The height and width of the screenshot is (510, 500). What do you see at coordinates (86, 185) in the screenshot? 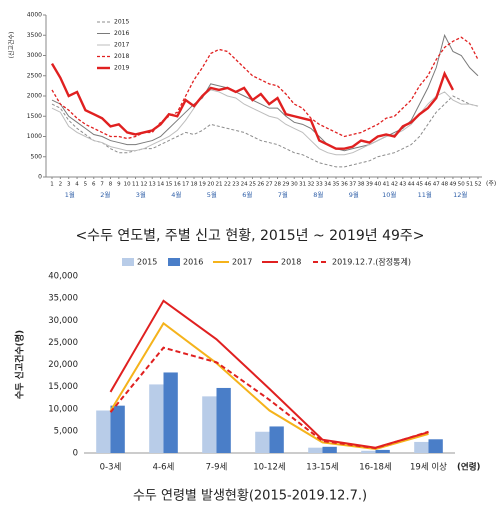
I see `x-tick-label: 5` at bounding box center [86, 185].